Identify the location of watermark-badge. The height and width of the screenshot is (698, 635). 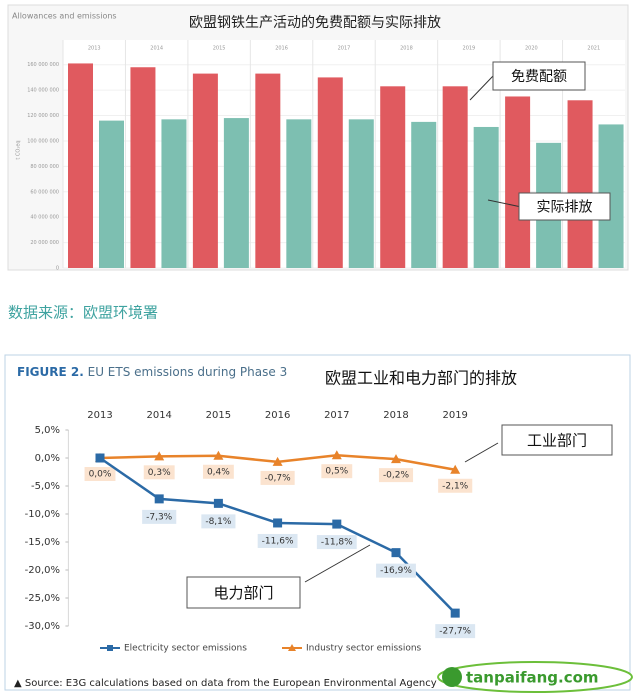
(535, 677).